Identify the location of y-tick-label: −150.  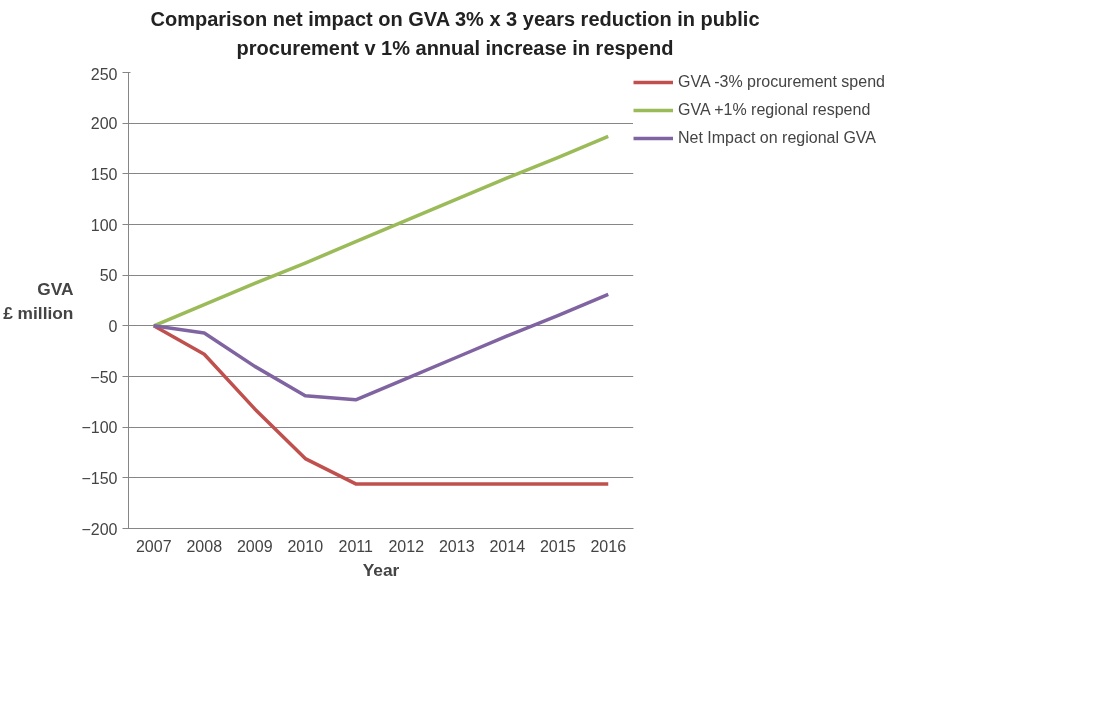
(99, 478).